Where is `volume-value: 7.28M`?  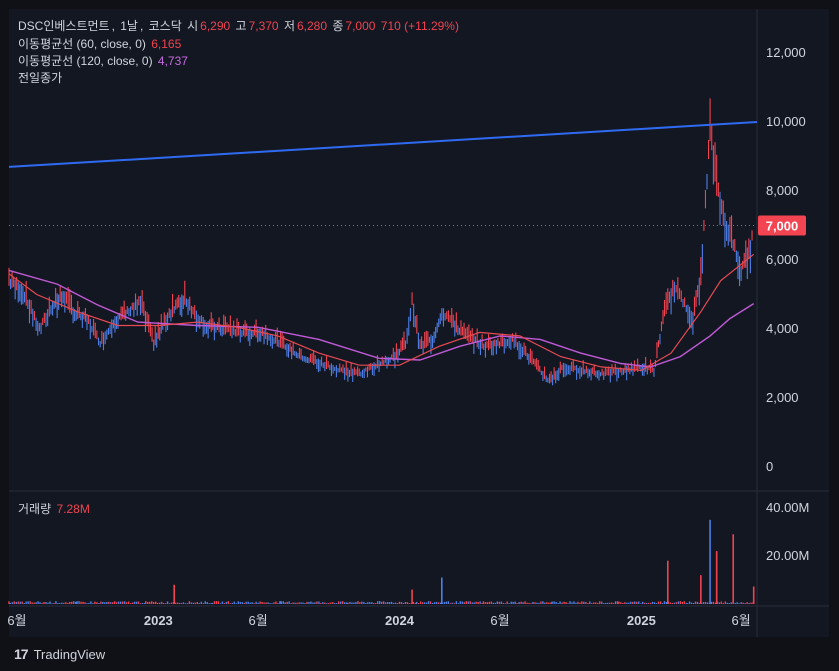 volume-value: 7.28M is located at coordinates (73, 509).